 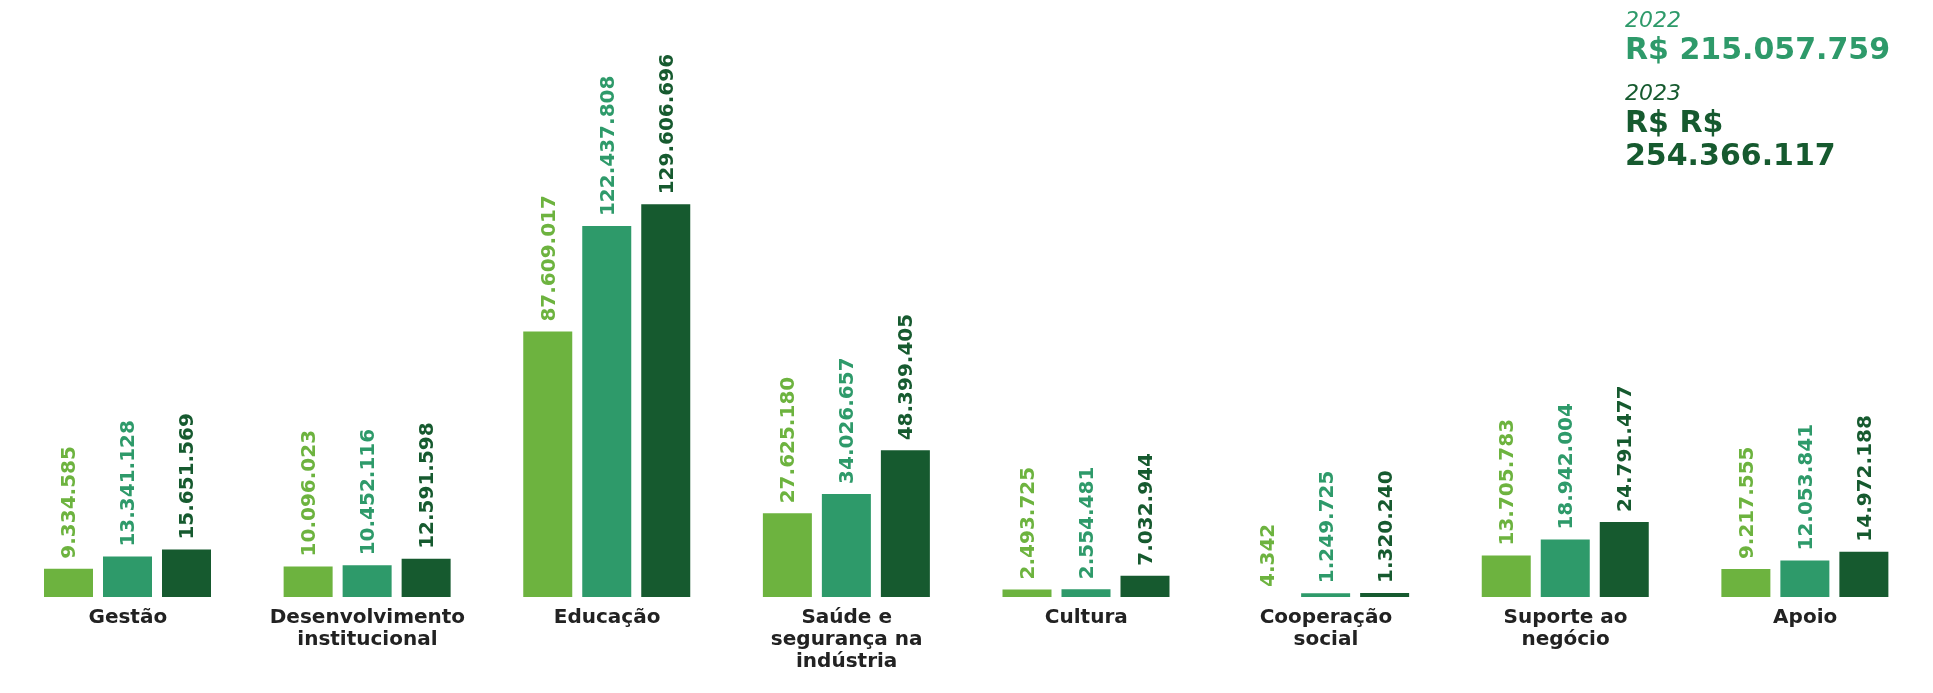 What do you see at coordinates (905, 377) in the screenshot?
I see `data-label: 48.399.405` at bounding box center [905, 377].